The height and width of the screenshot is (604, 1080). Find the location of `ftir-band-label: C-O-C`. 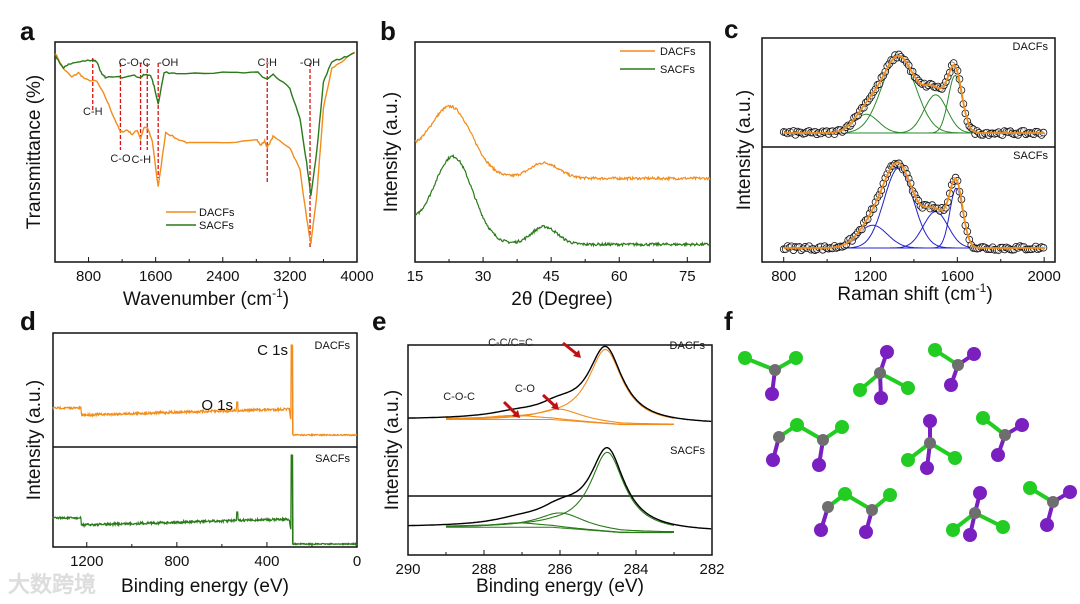

ftir-band-label: C-O-C is located at coordinates (135, 63).